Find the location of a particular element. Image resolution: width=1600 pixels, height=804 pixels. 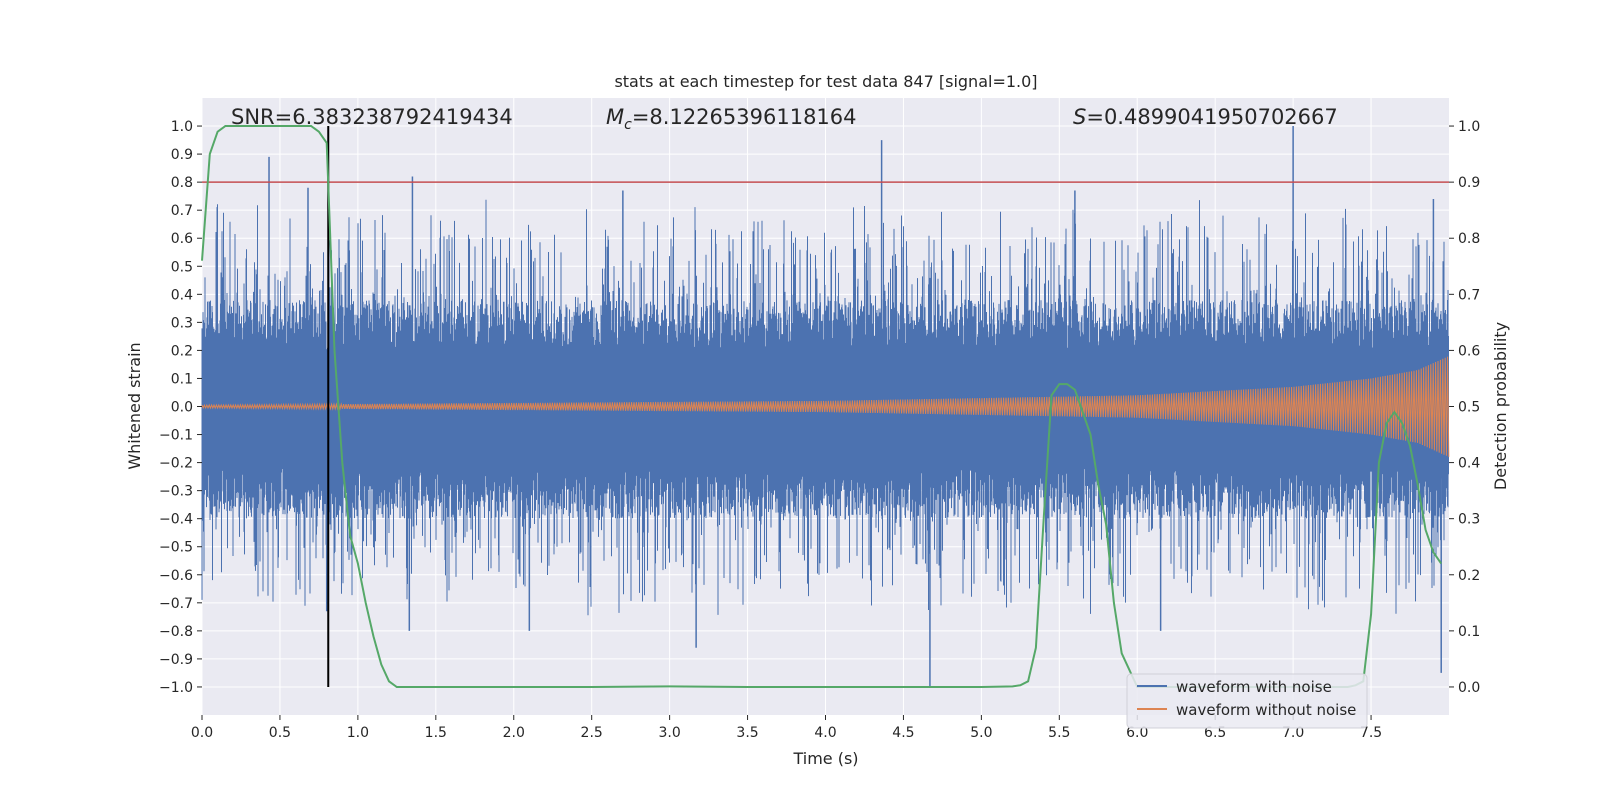

y-tick-label-left: −0.6 is located at coordinates (176, 576).